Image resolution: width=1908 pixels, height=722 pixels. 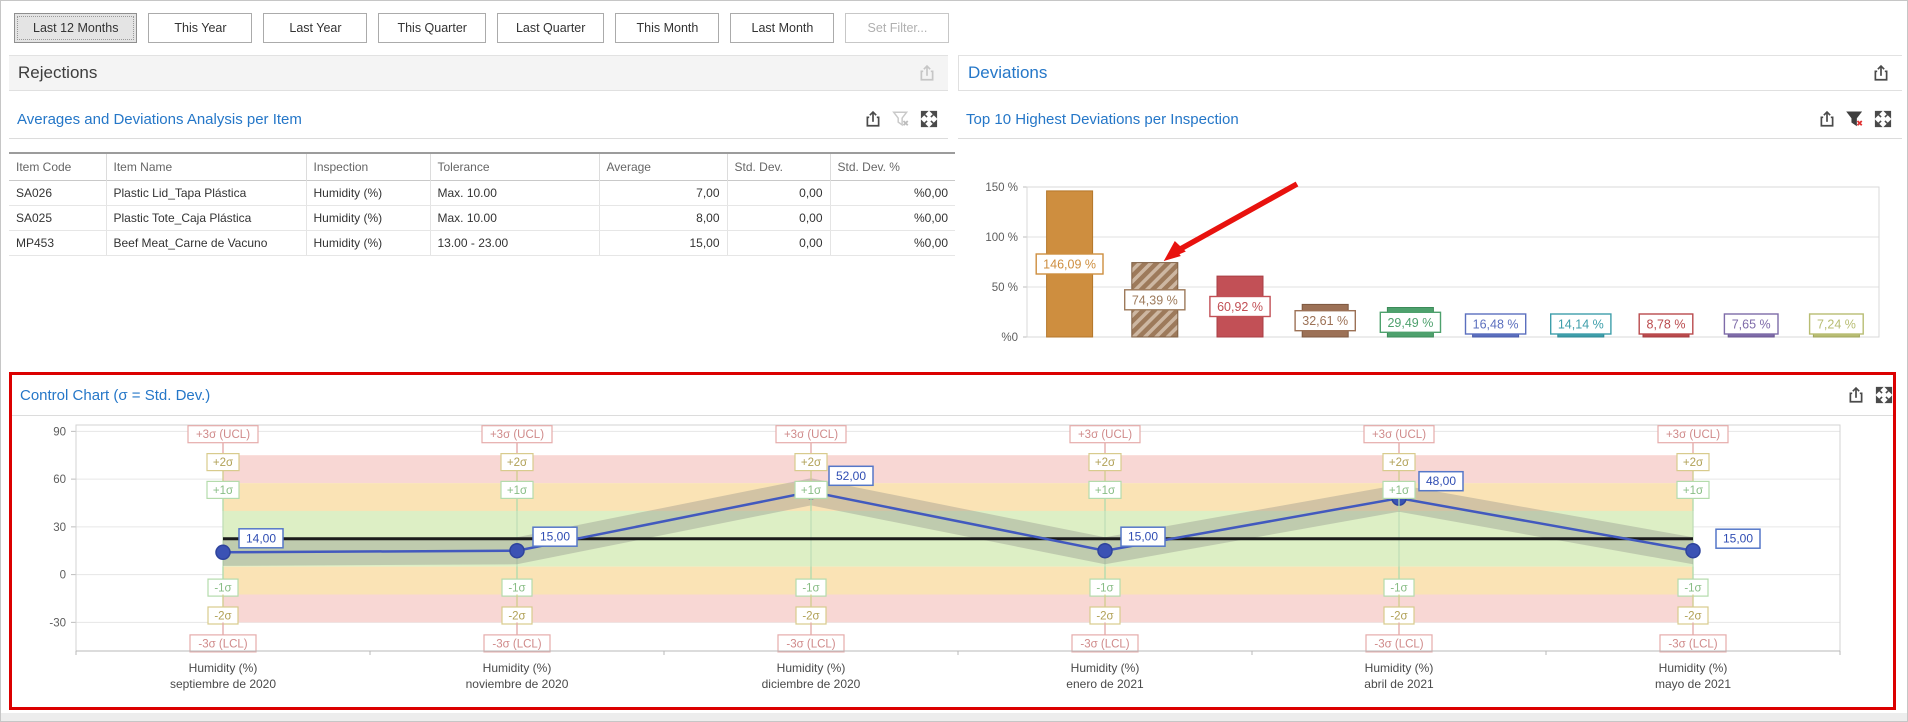 I want to click on top10-section-header: Top 10 Highest Deviations per Inspection, so click(x=1430, y=119).